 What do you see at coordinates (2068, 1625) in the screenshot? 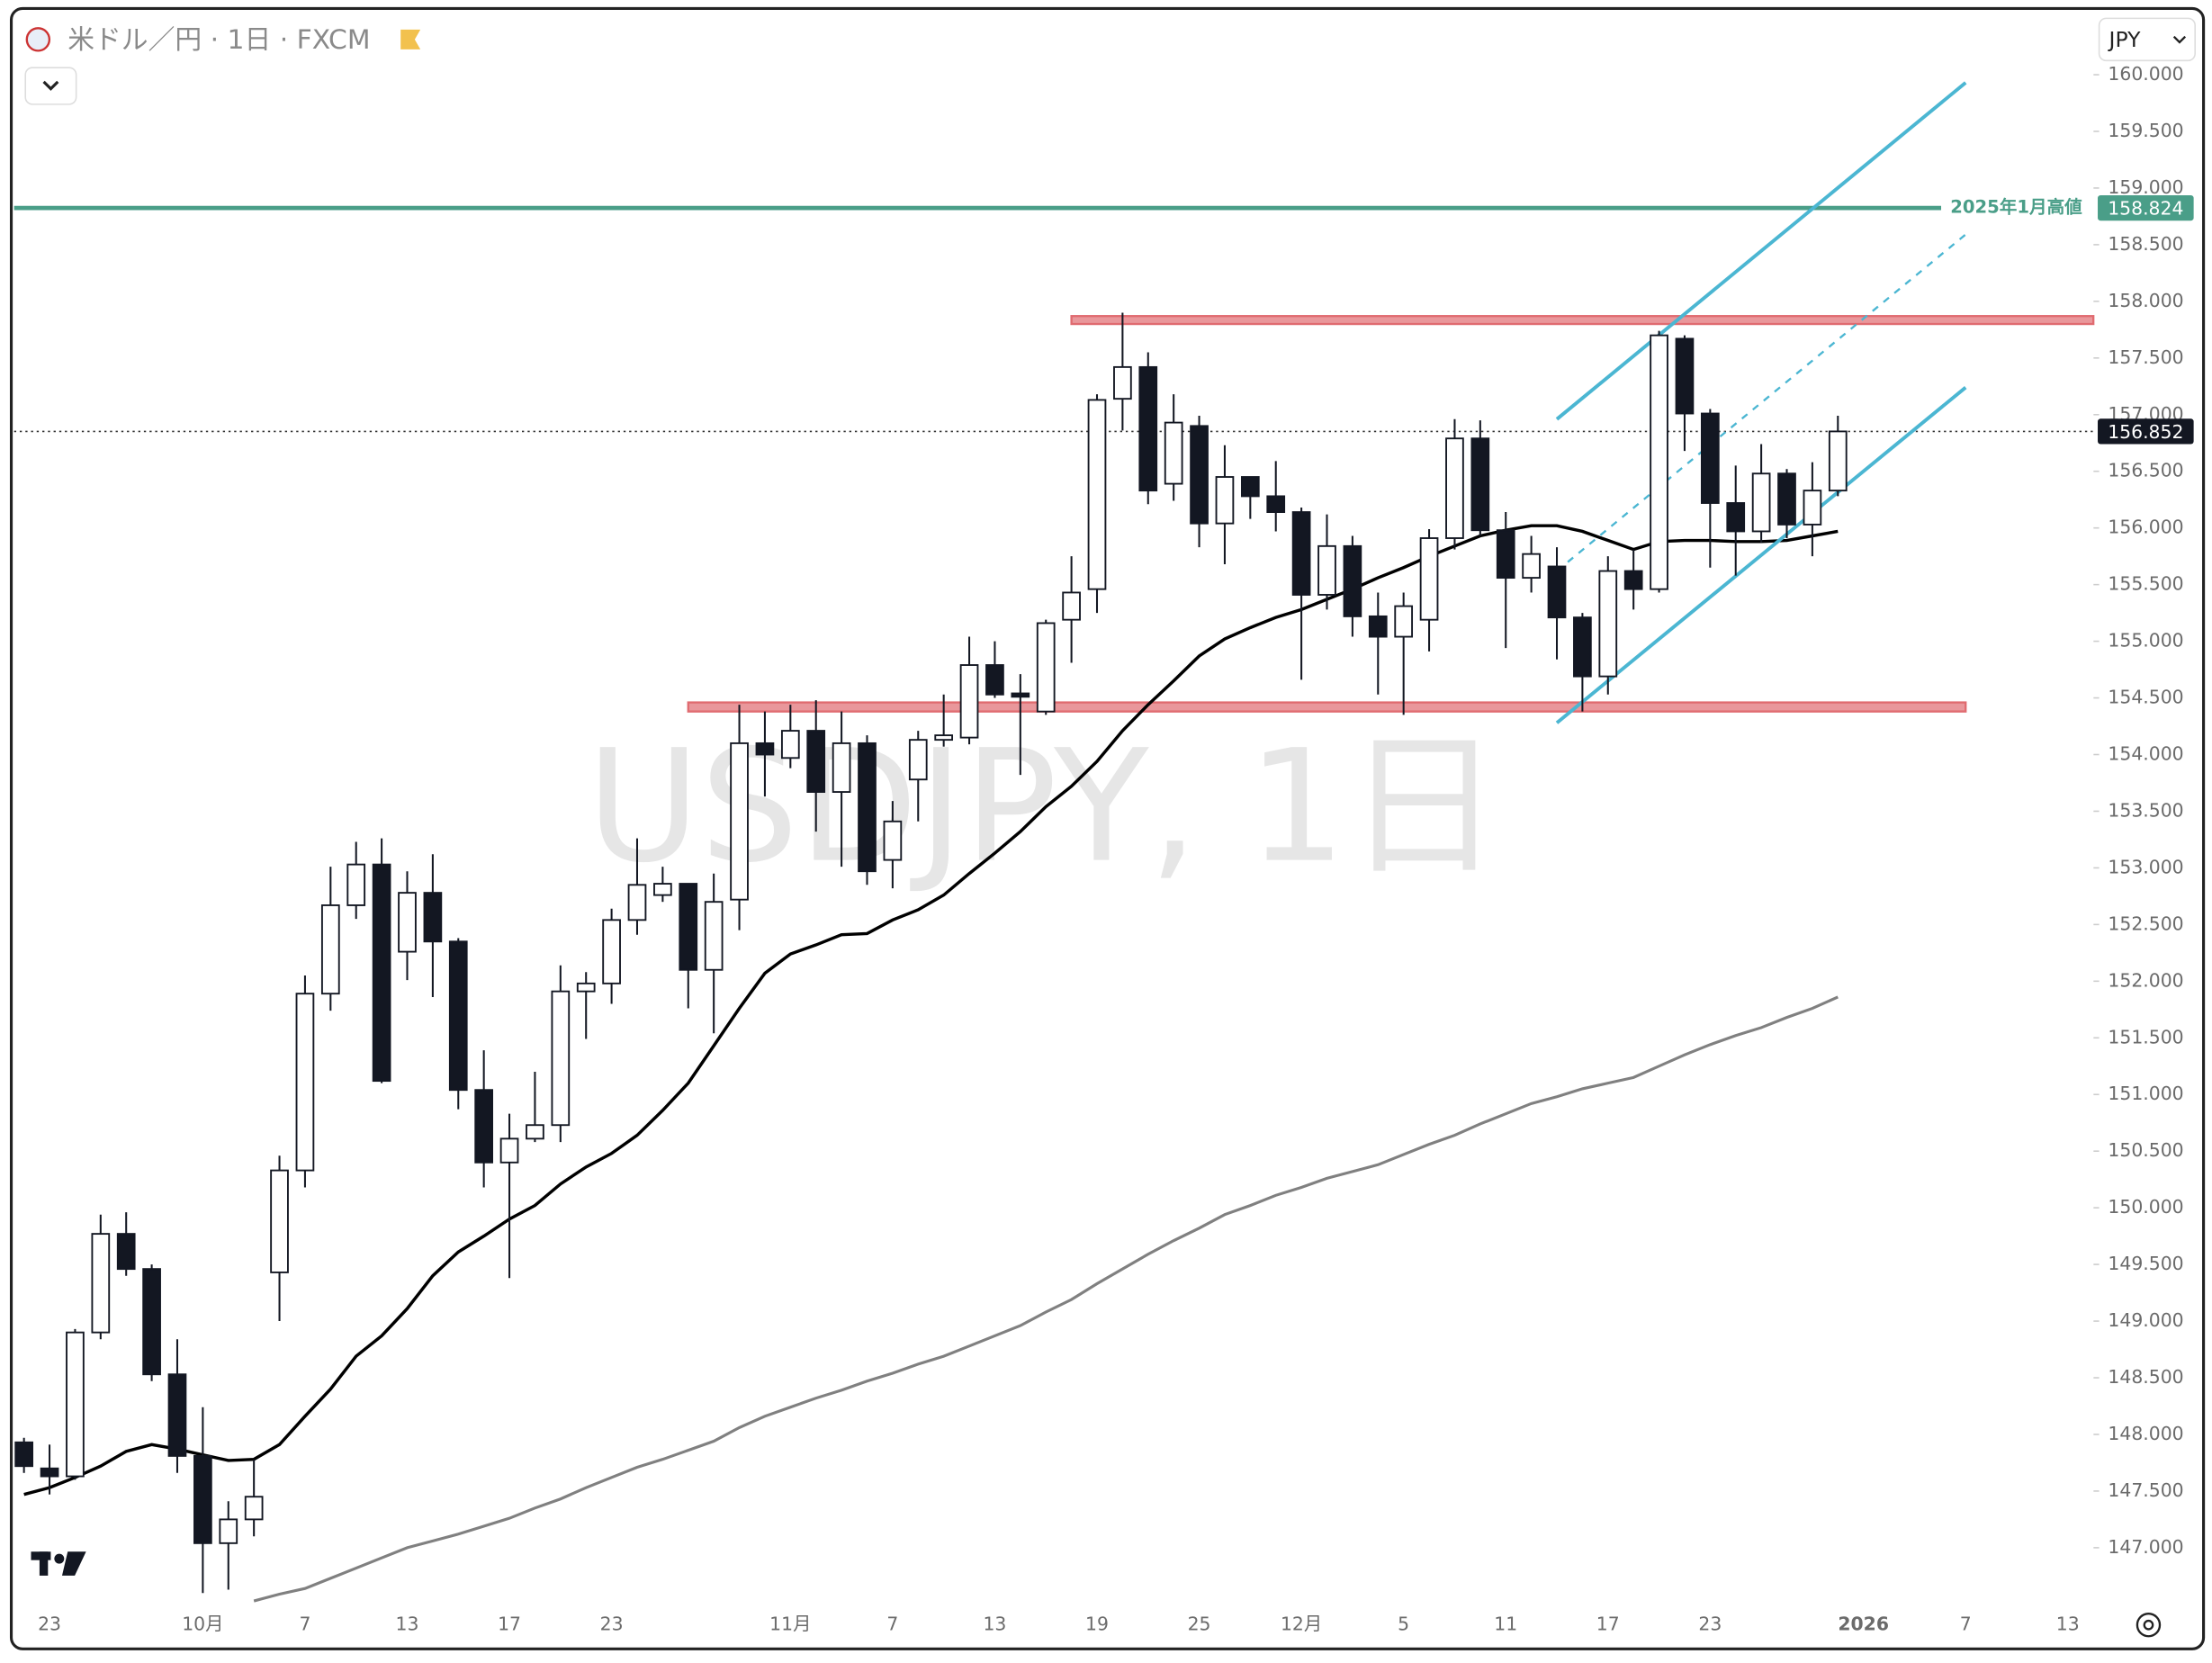
I see `x-tick-label: 13` at bounding box center [2068, 1625].